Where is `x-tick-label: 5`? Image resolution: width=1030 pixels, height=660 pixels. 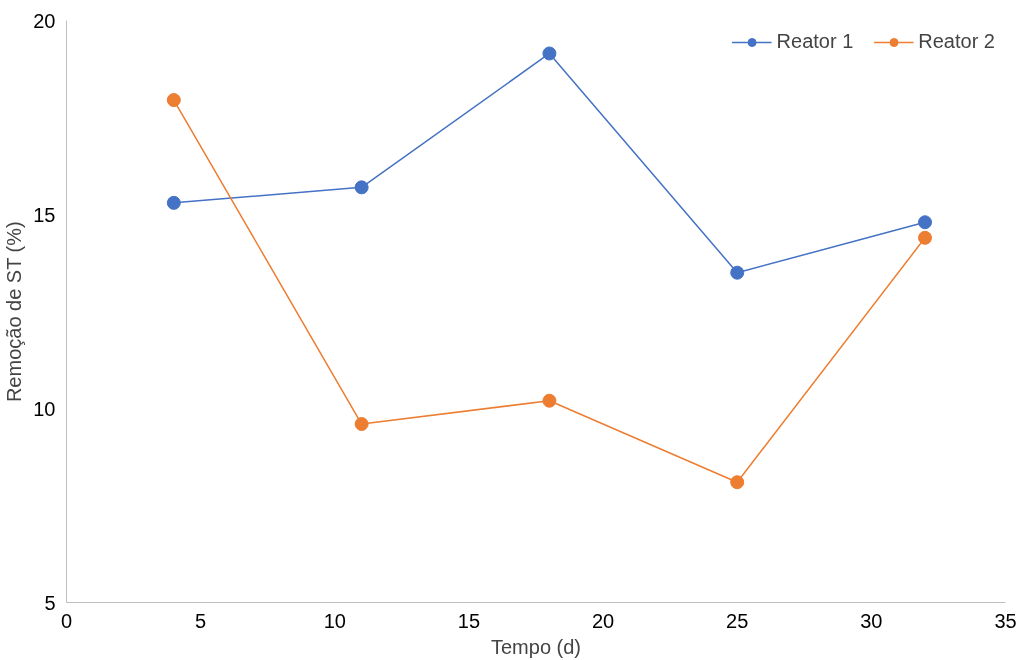 x-tick-label: 5 is located at coordinates (201, 620).